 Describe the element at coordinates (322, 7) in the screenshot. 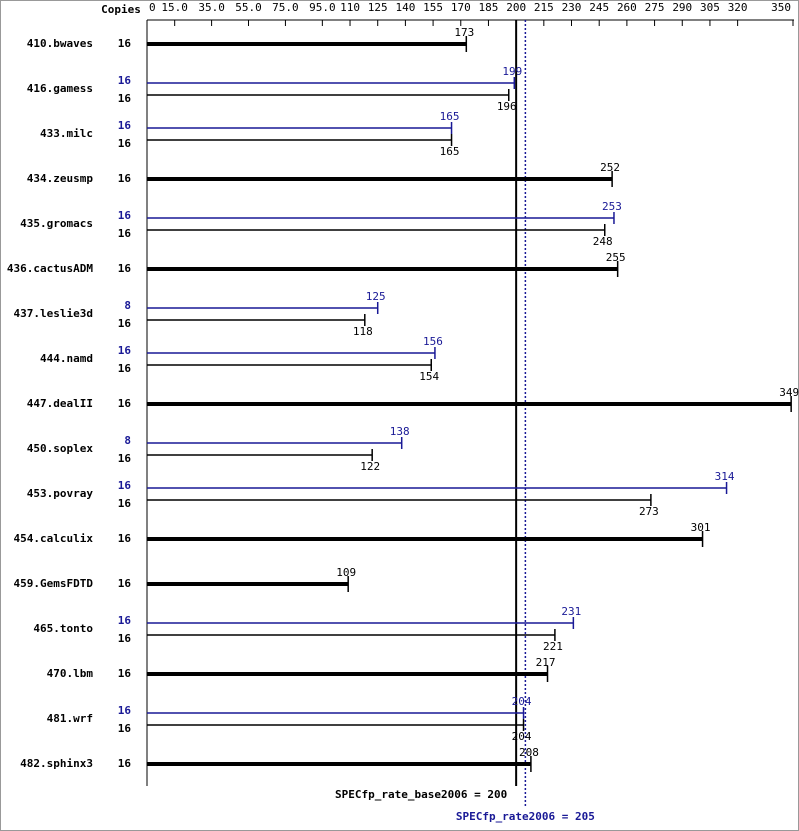

I see `x-tick-label: 95.0` at that location.